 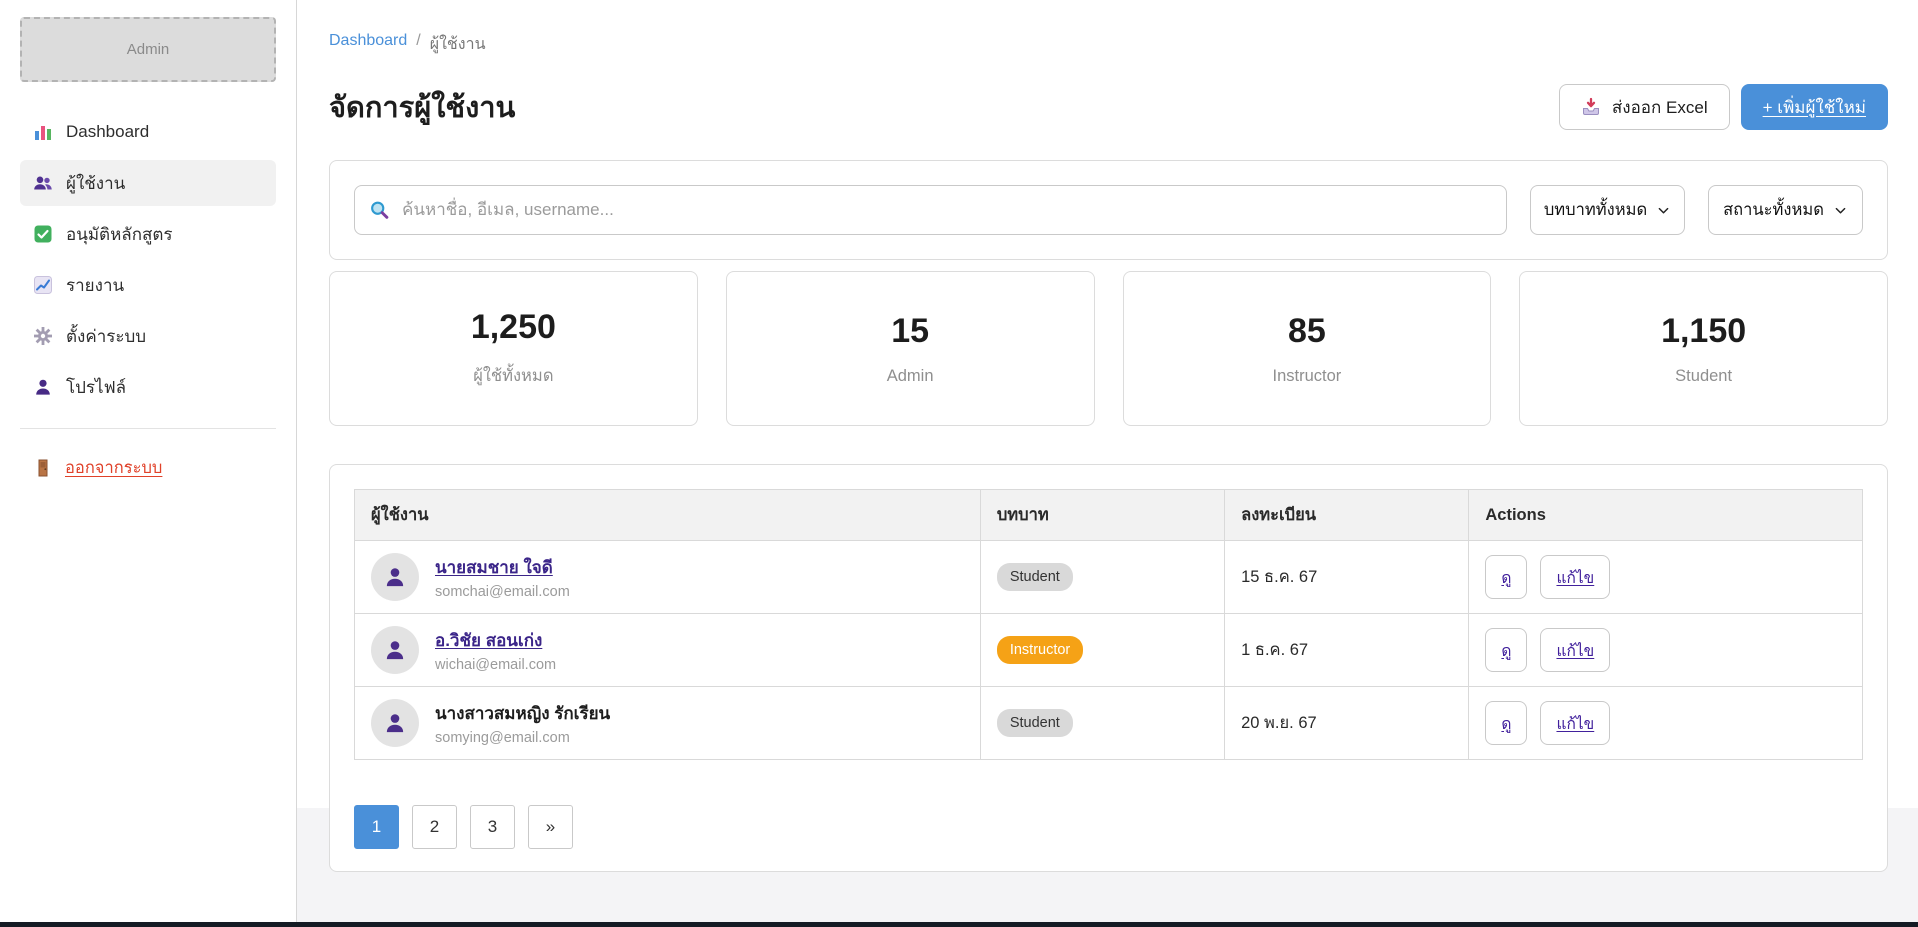 What do you see at coordinates (667, 515) in the screenshot?
I see `column-header-user: ผู้ใช้งาน` at bounding box center [667, 515].